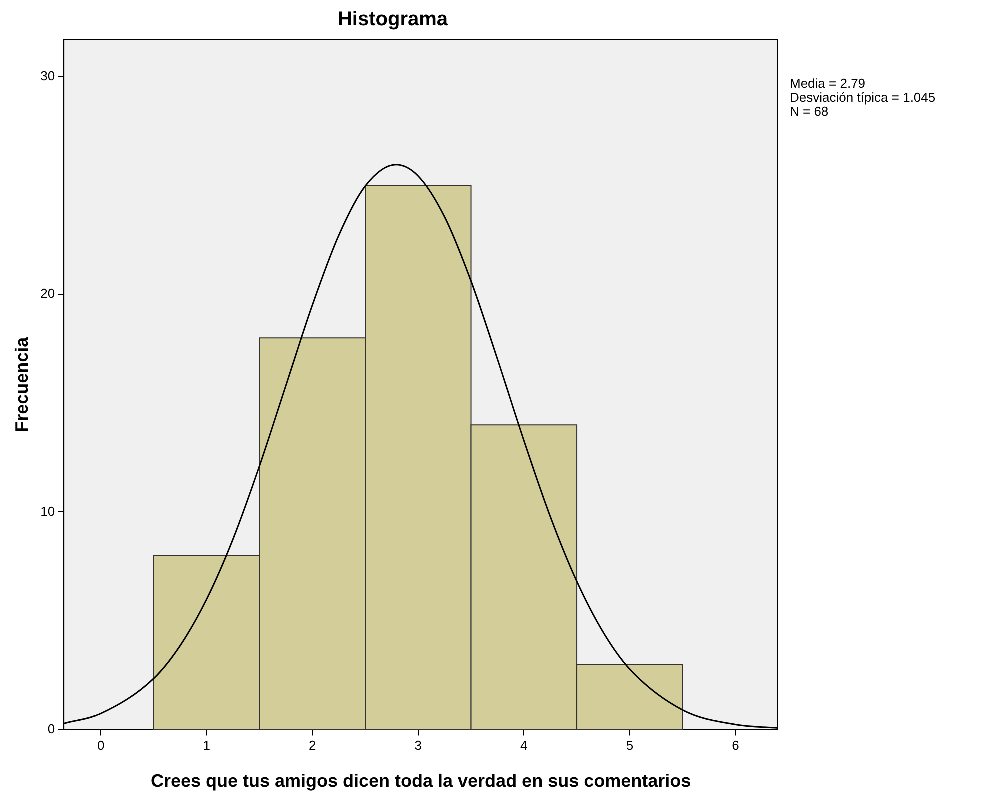 The width and height of the screenshot is (998, 807). Describe the element at coordinates (393, 19) in the screenshot. I see `chart-title: Histograma` at that location.